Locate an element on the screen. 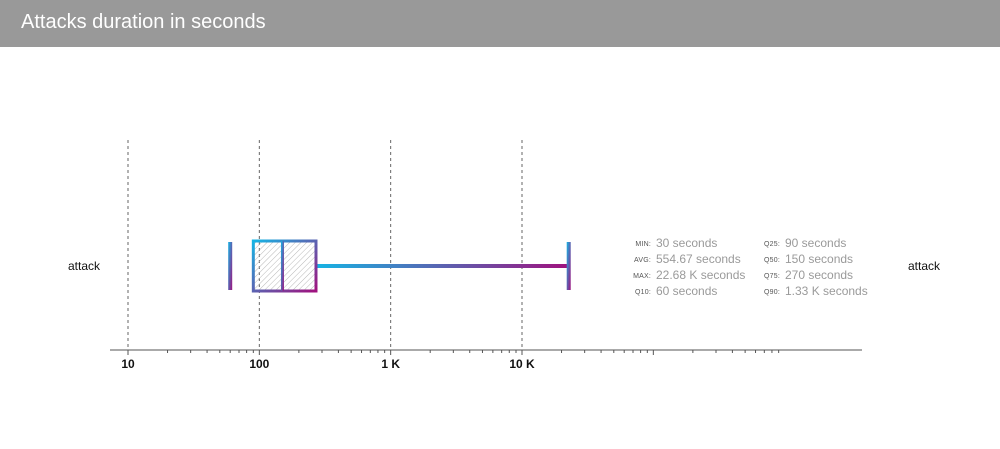 The image size is (1000, 449). median-line is located at coordinates (282, 266).